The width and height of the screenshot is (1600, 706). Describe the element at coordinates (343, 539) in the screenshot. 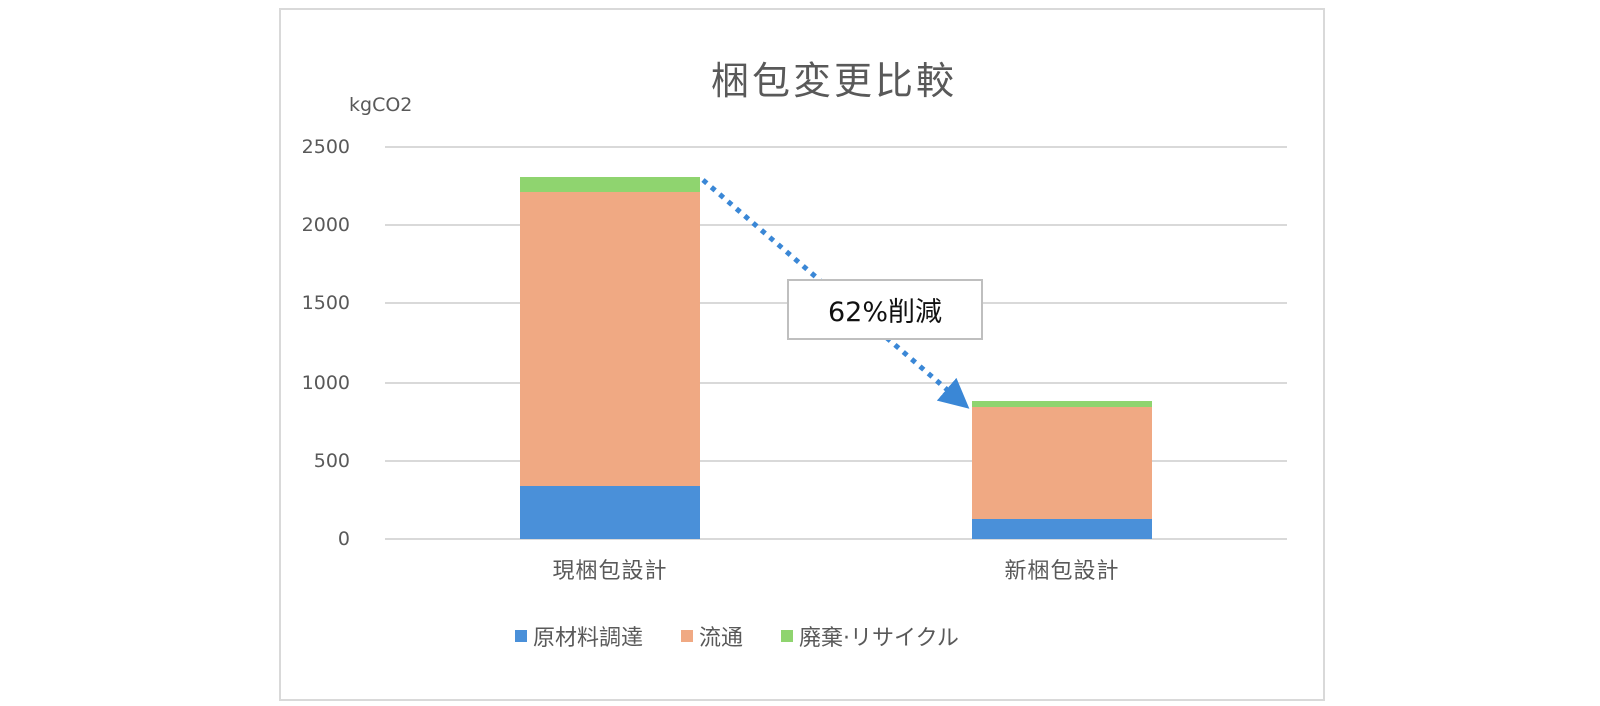

I see `y-tick-label: 0` at that location.